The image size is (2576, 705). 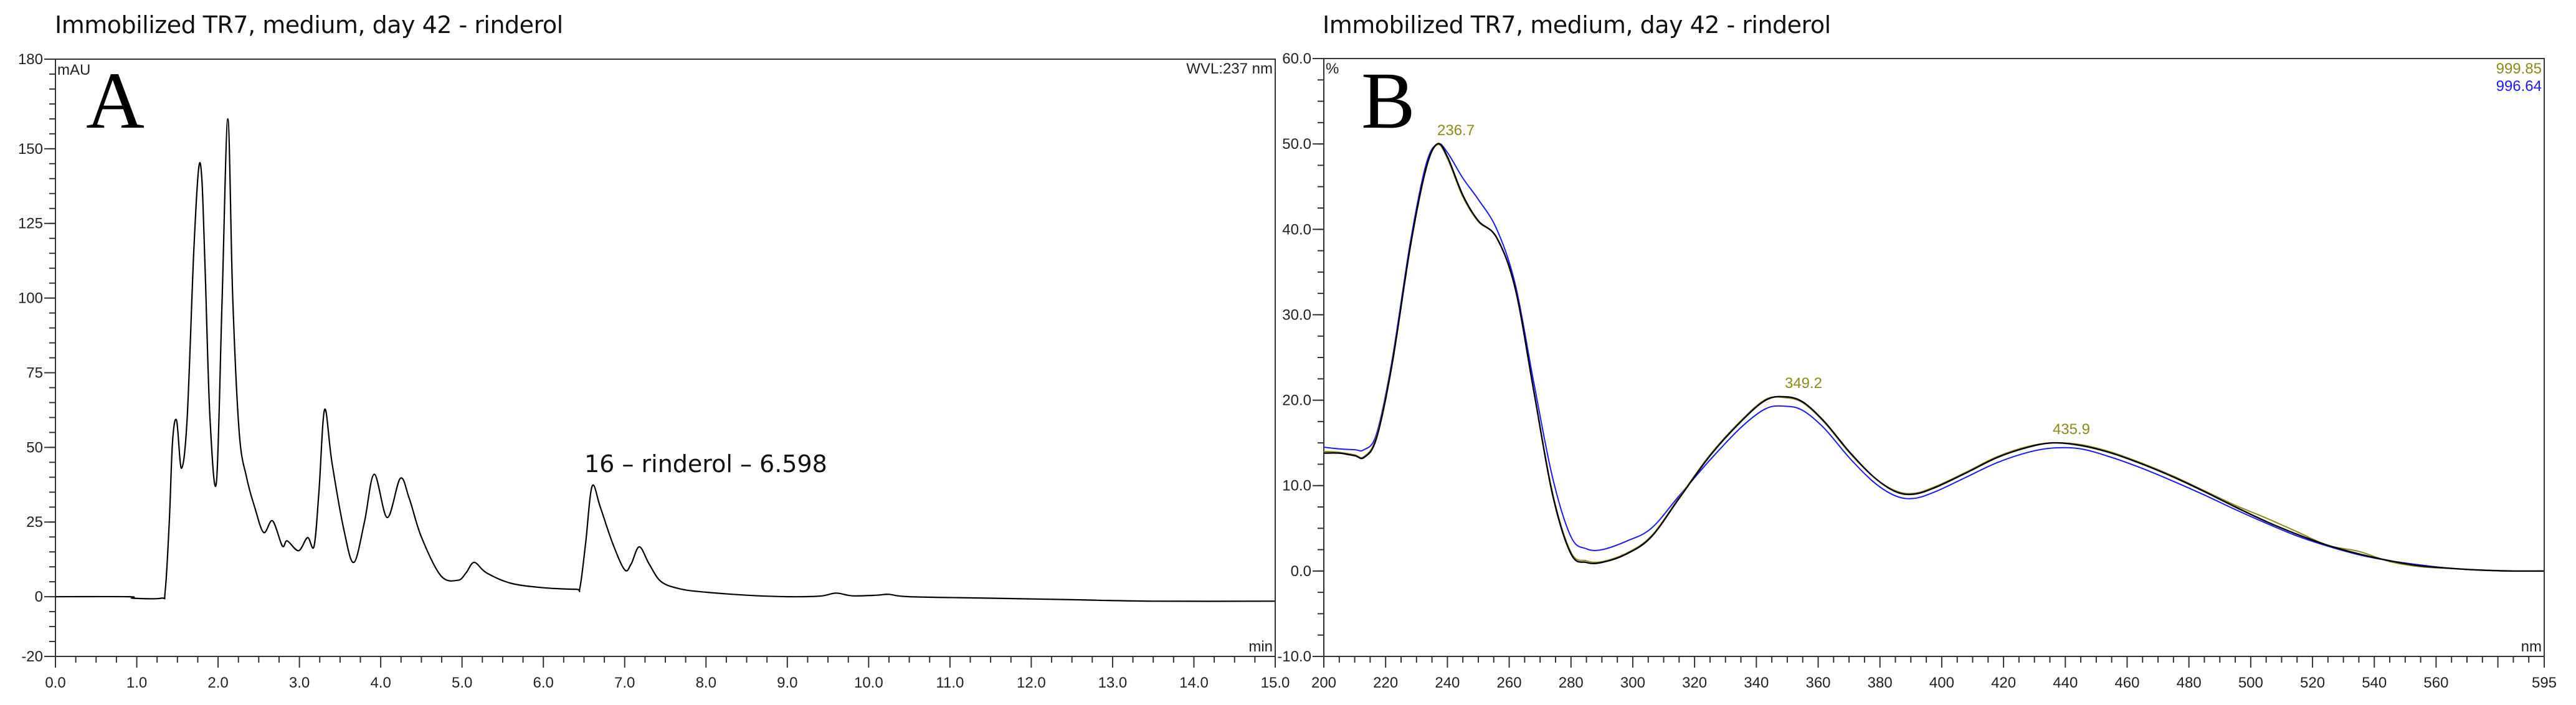 What do you see at coordinates (1509, 682) in the screenshot?
I see `x-tick-label: 260` at bounding box center [1509, 682].